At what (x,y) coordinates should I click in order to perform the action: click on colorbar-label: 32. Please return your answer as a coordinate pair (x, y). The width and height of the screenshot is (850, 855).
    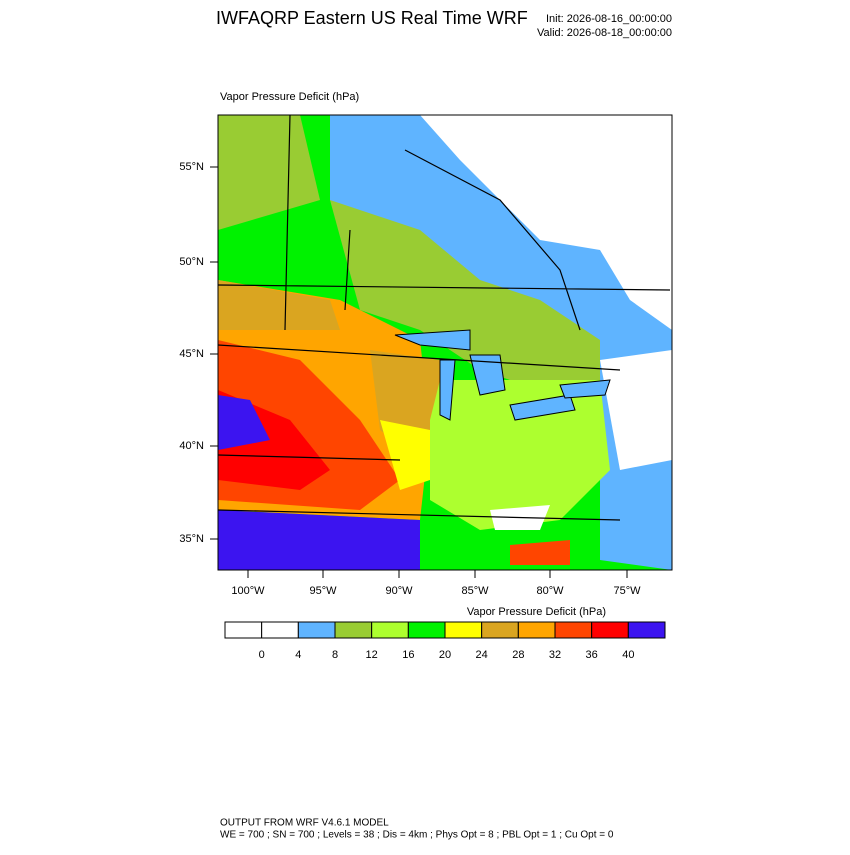
    Looking at the image, I should click on (555, 655).